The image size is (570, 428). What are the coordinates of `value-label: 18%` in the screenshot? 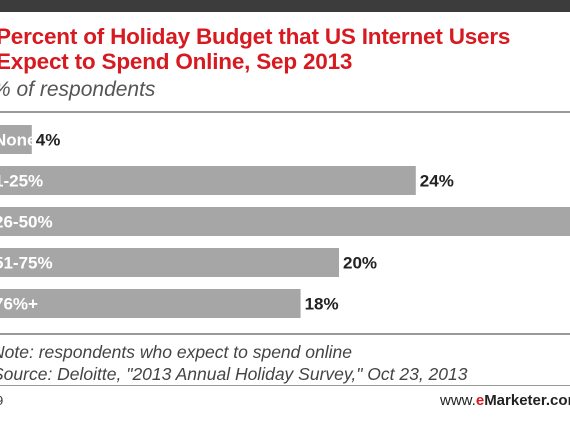 It's located at (322, 304).